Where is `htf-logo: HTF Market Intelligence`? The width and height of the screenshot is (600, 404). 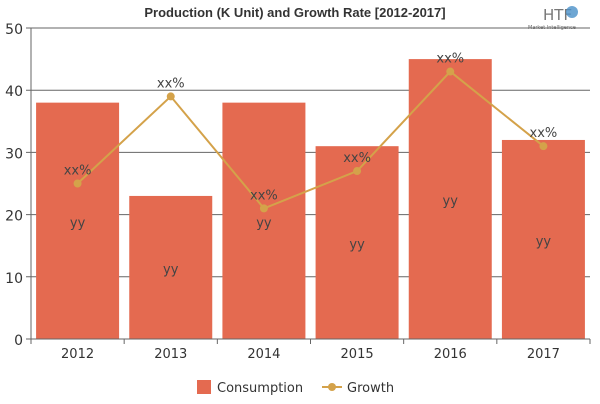
htf-logo: HTF Market Intelligence is located at coordinates (553, 18).